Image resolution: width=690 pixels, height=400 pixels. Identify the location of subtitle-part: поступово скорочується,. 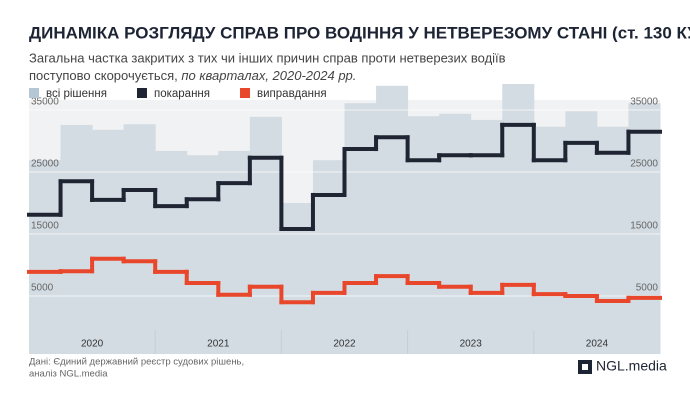
(103, 75).